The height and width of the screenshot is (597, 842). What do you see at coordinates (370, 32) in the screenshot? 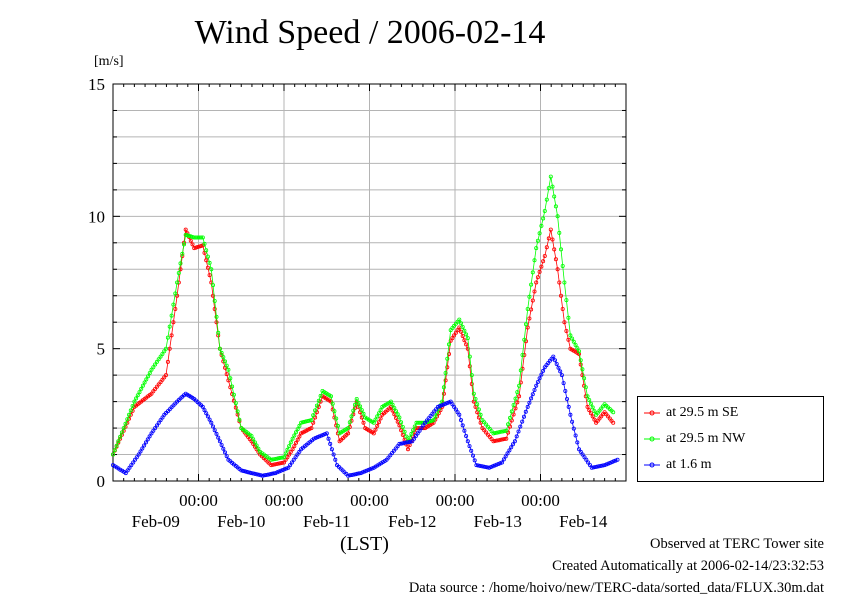
I see `chart-title: Wind Speed / 2006-02-14` at bounding box center [370, 32].